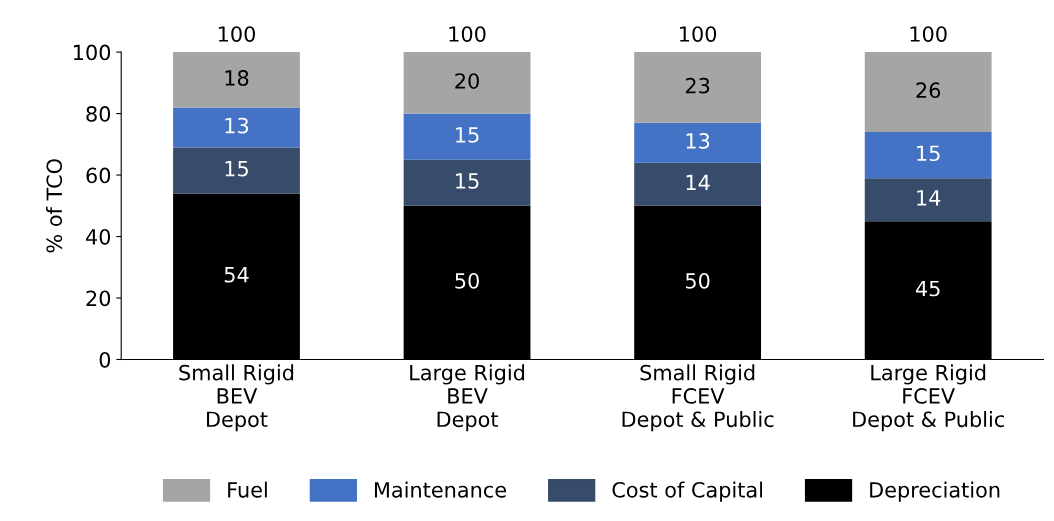  I want to click on x-tick-label: Small Rigid FCEV Depot & Public, so click(698, 398).